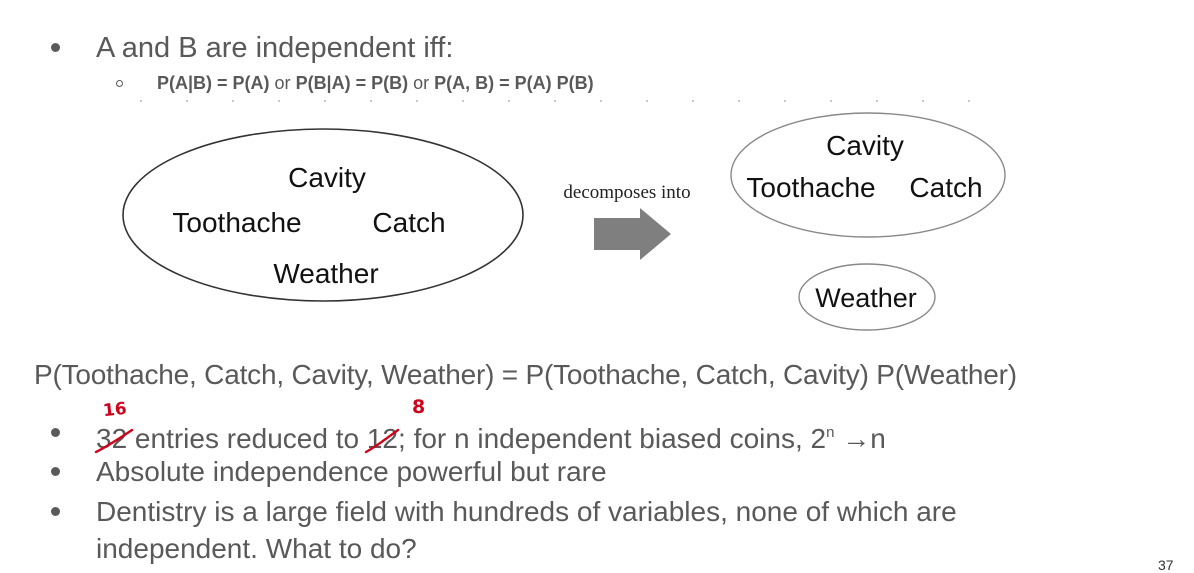  Describe the element at coordinates (115, 410) in the screenshot. I see `handwritten-16: 16` at that location.